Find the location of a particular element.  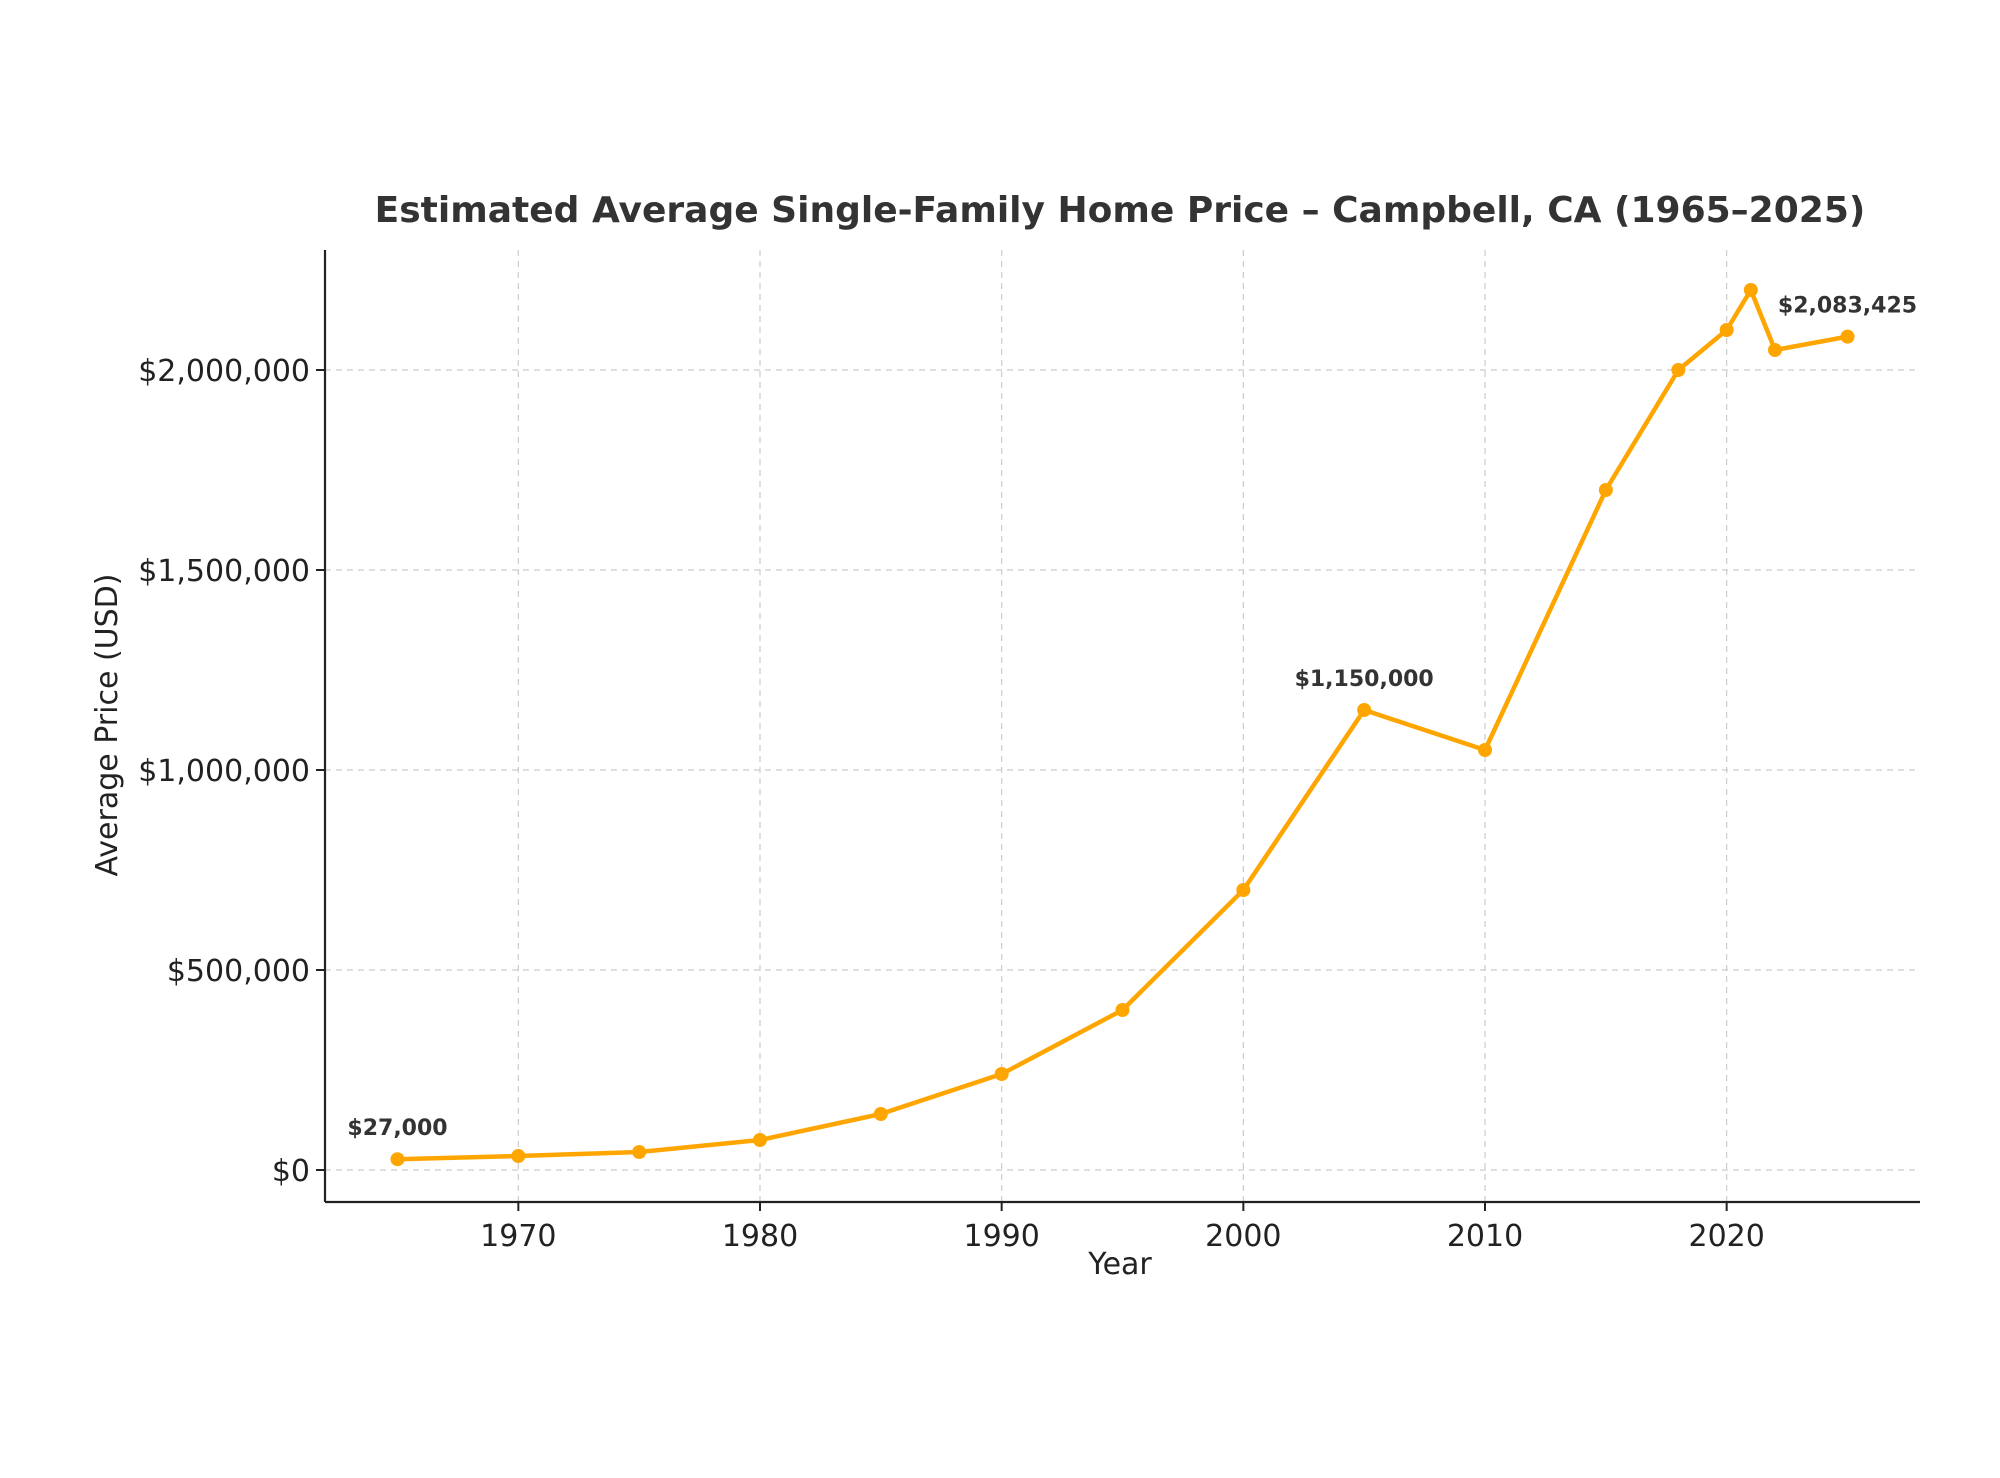

annotation-1965: $27,000 is located at coordinates (397, 1128).